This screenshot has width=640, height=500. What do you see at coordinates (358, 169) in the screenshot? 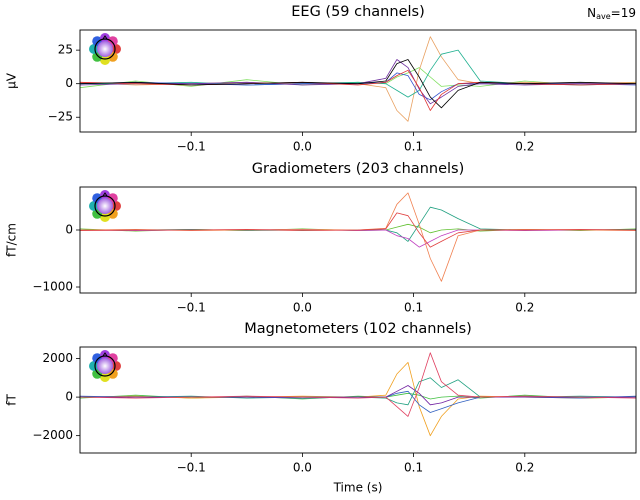
I see `chart-title: Gradiometers (203 channels)` at bounding box center [358, 169].